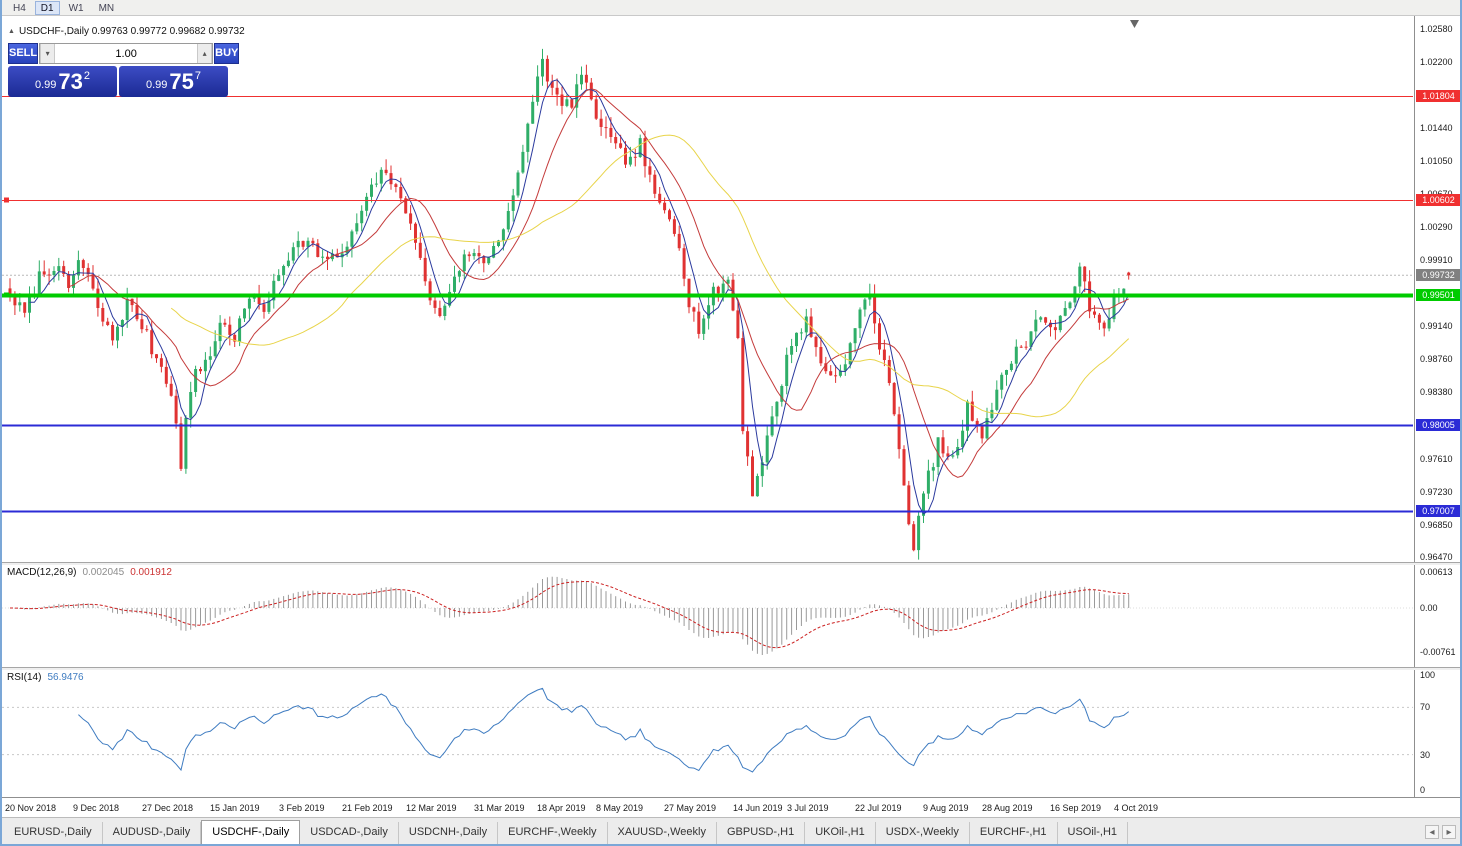  Describe the element at coordinates (553, 833) in the screenshot. I see `chart-tab-eurchf-weekly: EURCHF-,Weekly` at that location.